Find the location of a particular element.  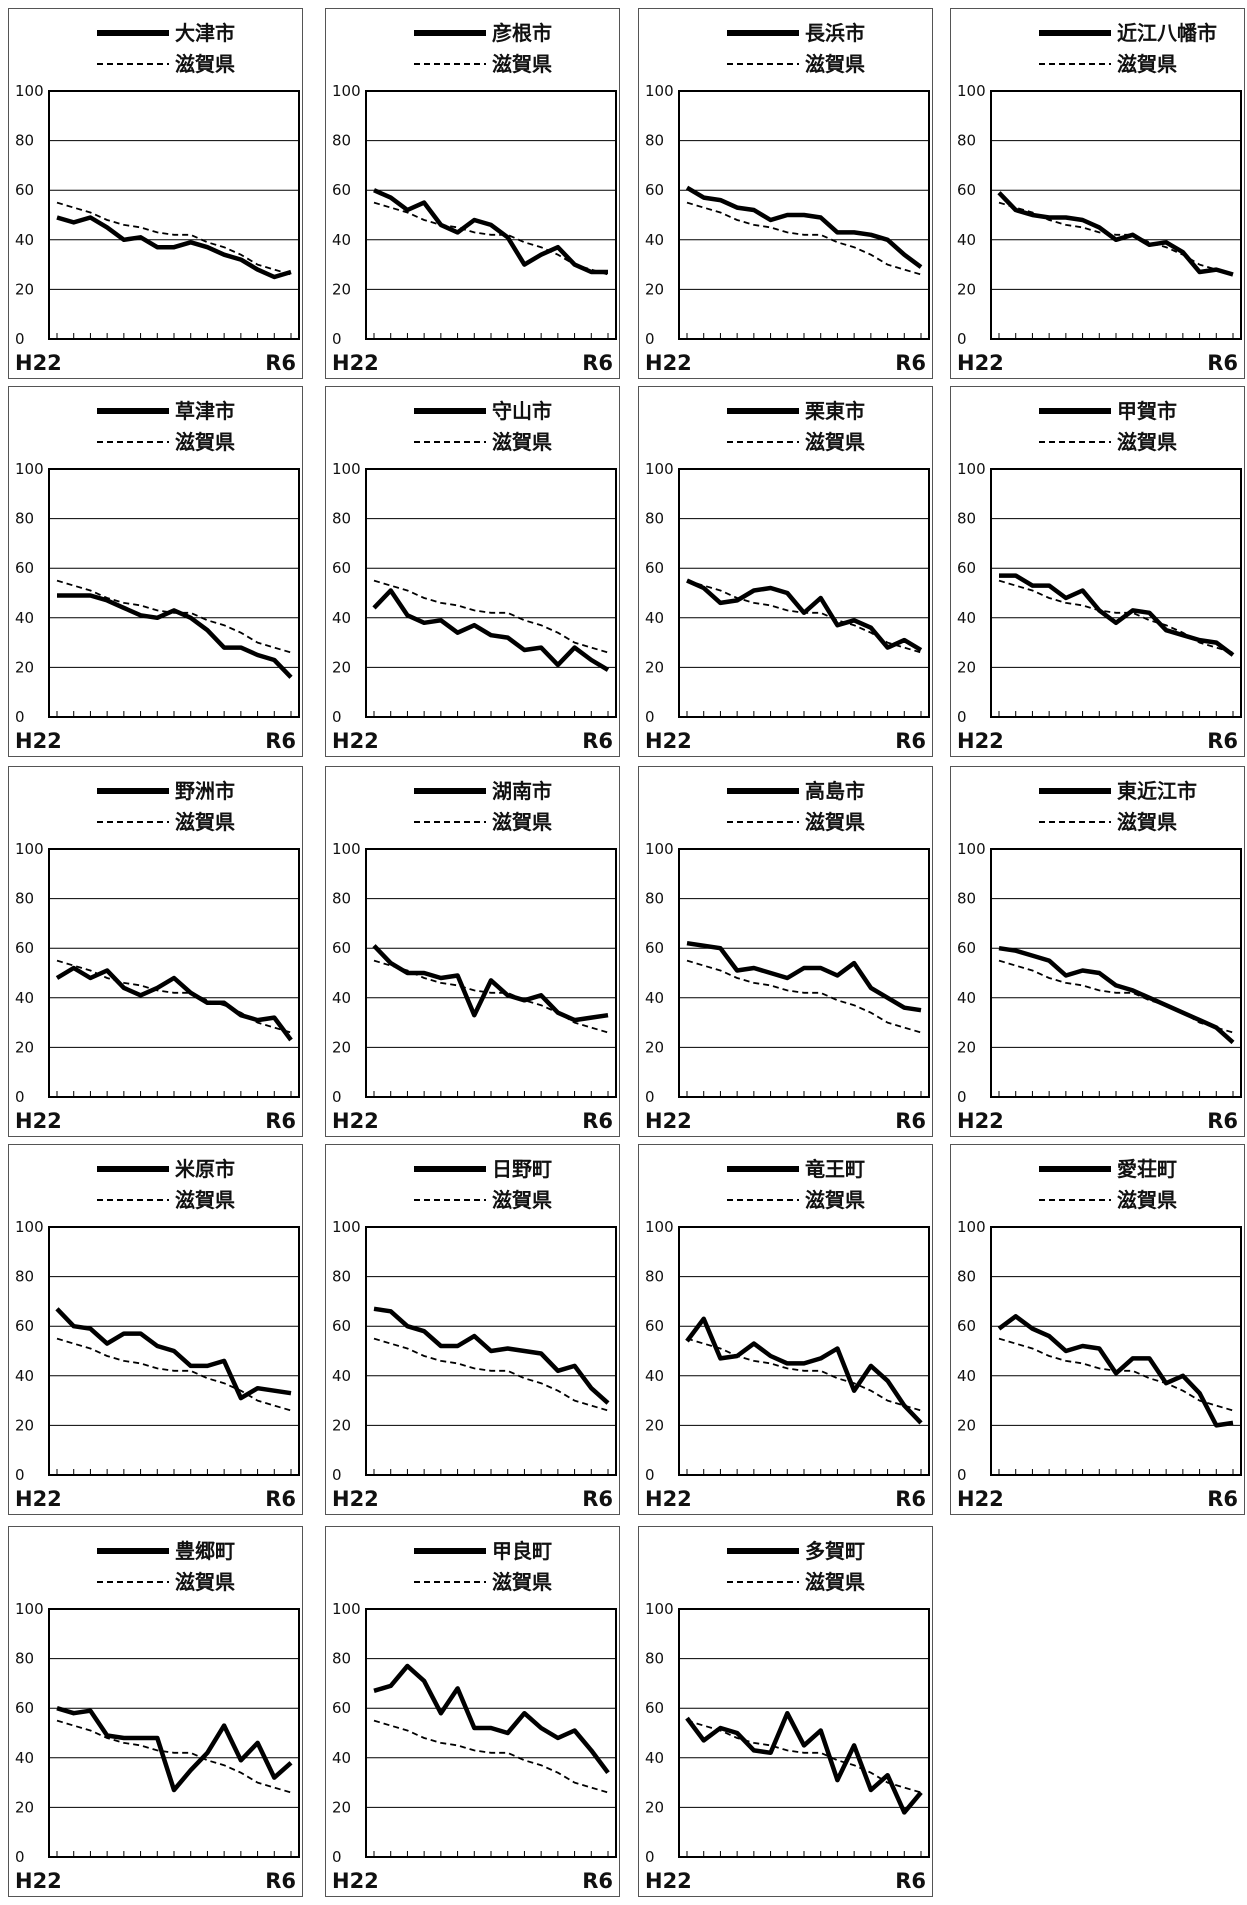

chart-panel: 東近江市 滋賀県 0 20 40 60 80 100 H22 R6 is located at coordinates (1097, 951).